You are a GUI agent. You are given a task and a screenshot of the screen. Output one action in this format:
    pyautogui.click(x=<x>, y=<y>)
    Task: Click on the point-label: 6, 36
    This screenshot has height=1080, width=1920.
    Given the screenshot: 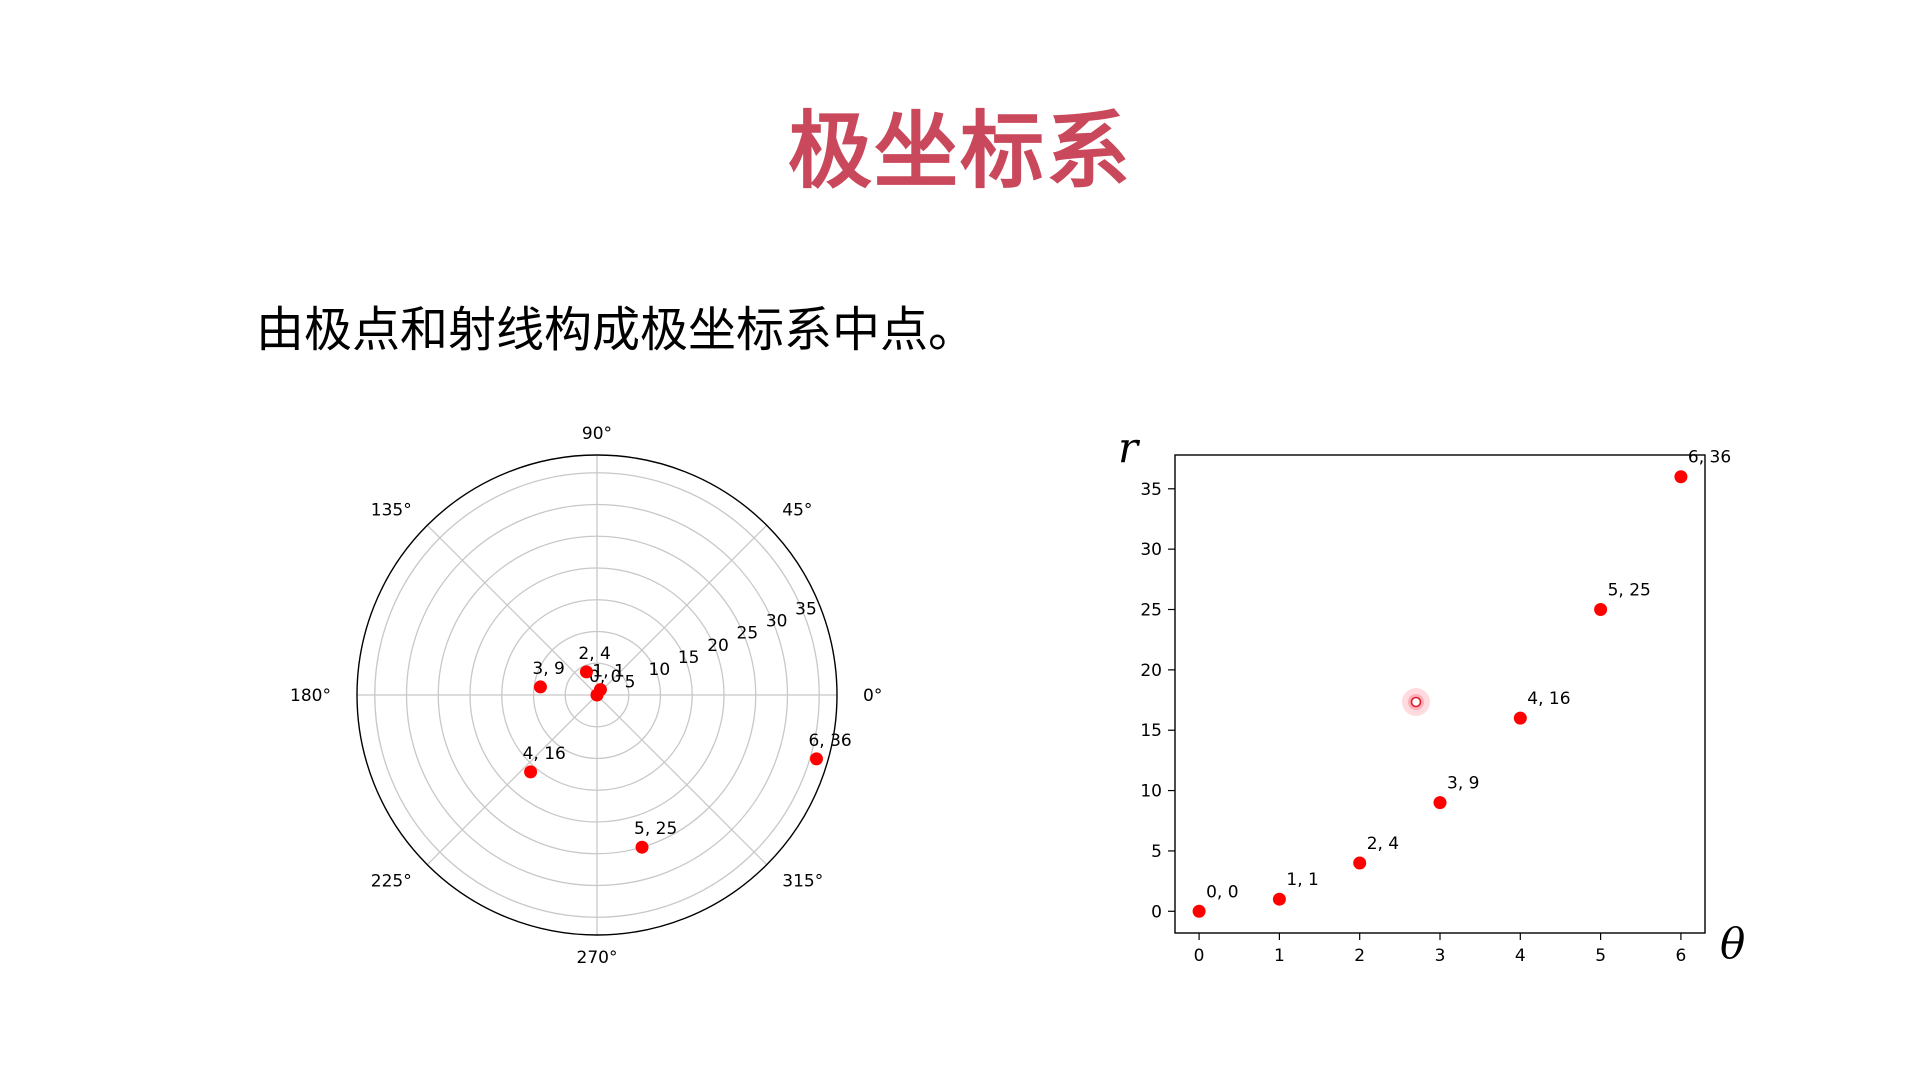 What is the action you would take?
    pyautogui.click(x=1709, y=458)
    